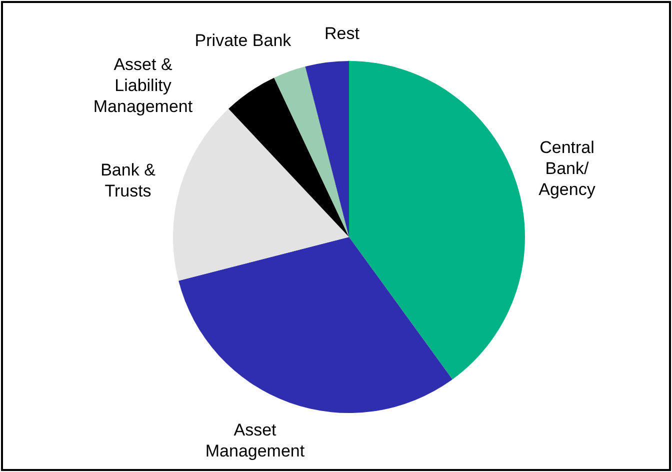 This screenshot has height=472, width=672. Describe the element at coordinates (243, 40) in the screenshot. I see `slice-label: Private Bank` at that location.